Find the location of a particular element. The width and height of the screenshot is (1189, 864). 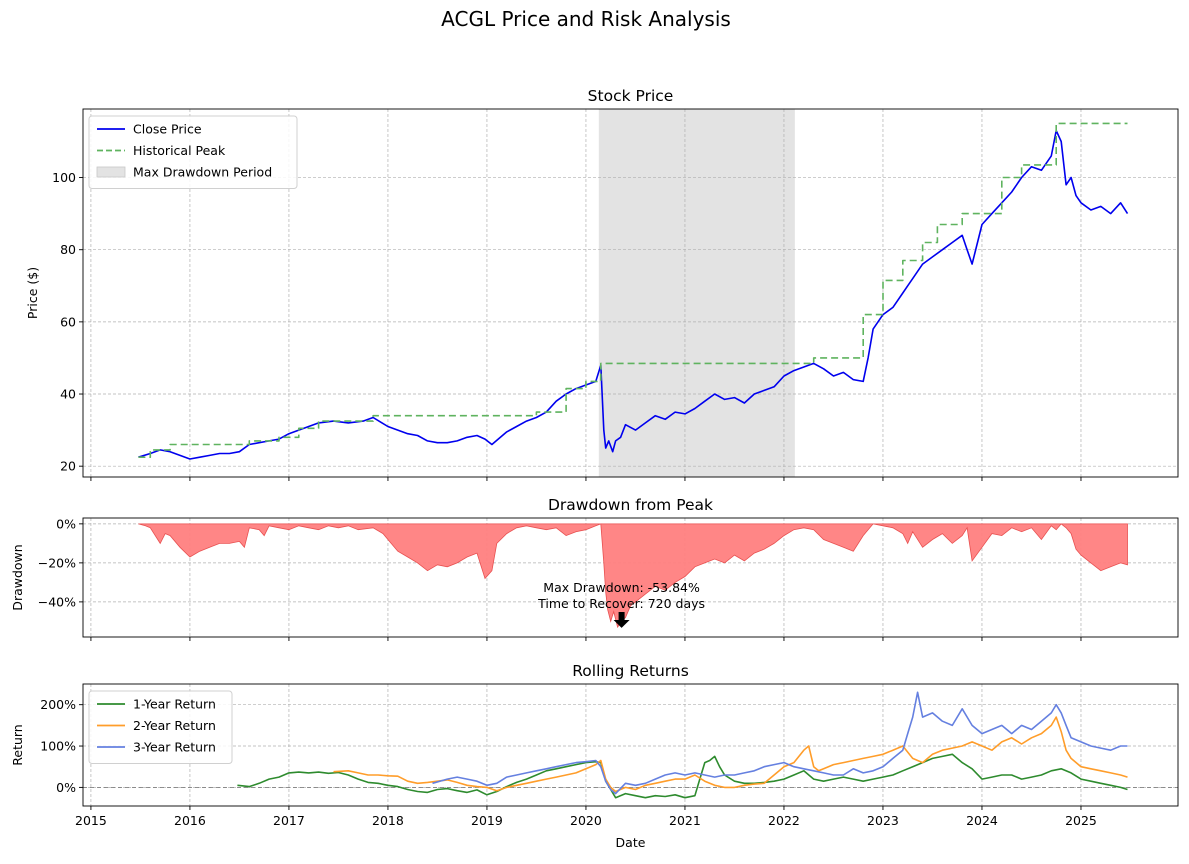

annotation-arrow-head is located at coordinates (621, 624).